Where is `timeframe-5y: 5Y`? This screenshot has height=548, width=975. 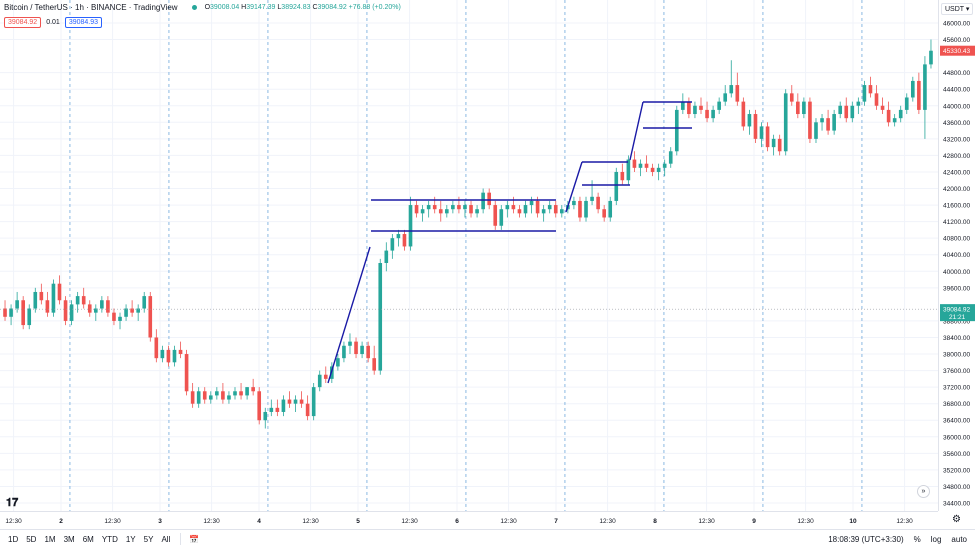
timeframe-5y: 5Y is located at coordinates (148, 539).